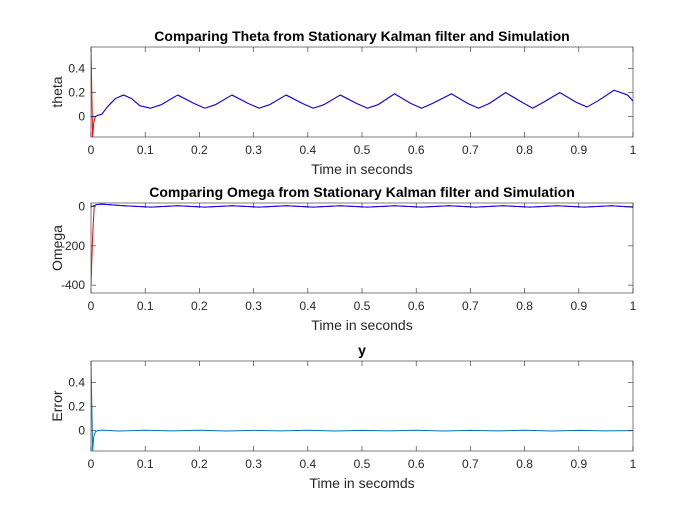 This screenshot has width=700, height=525. What do you see at coordinates (57, 91) in the screenshot?
I see `y-axis-label: theta` at bounding box center [57, 91].